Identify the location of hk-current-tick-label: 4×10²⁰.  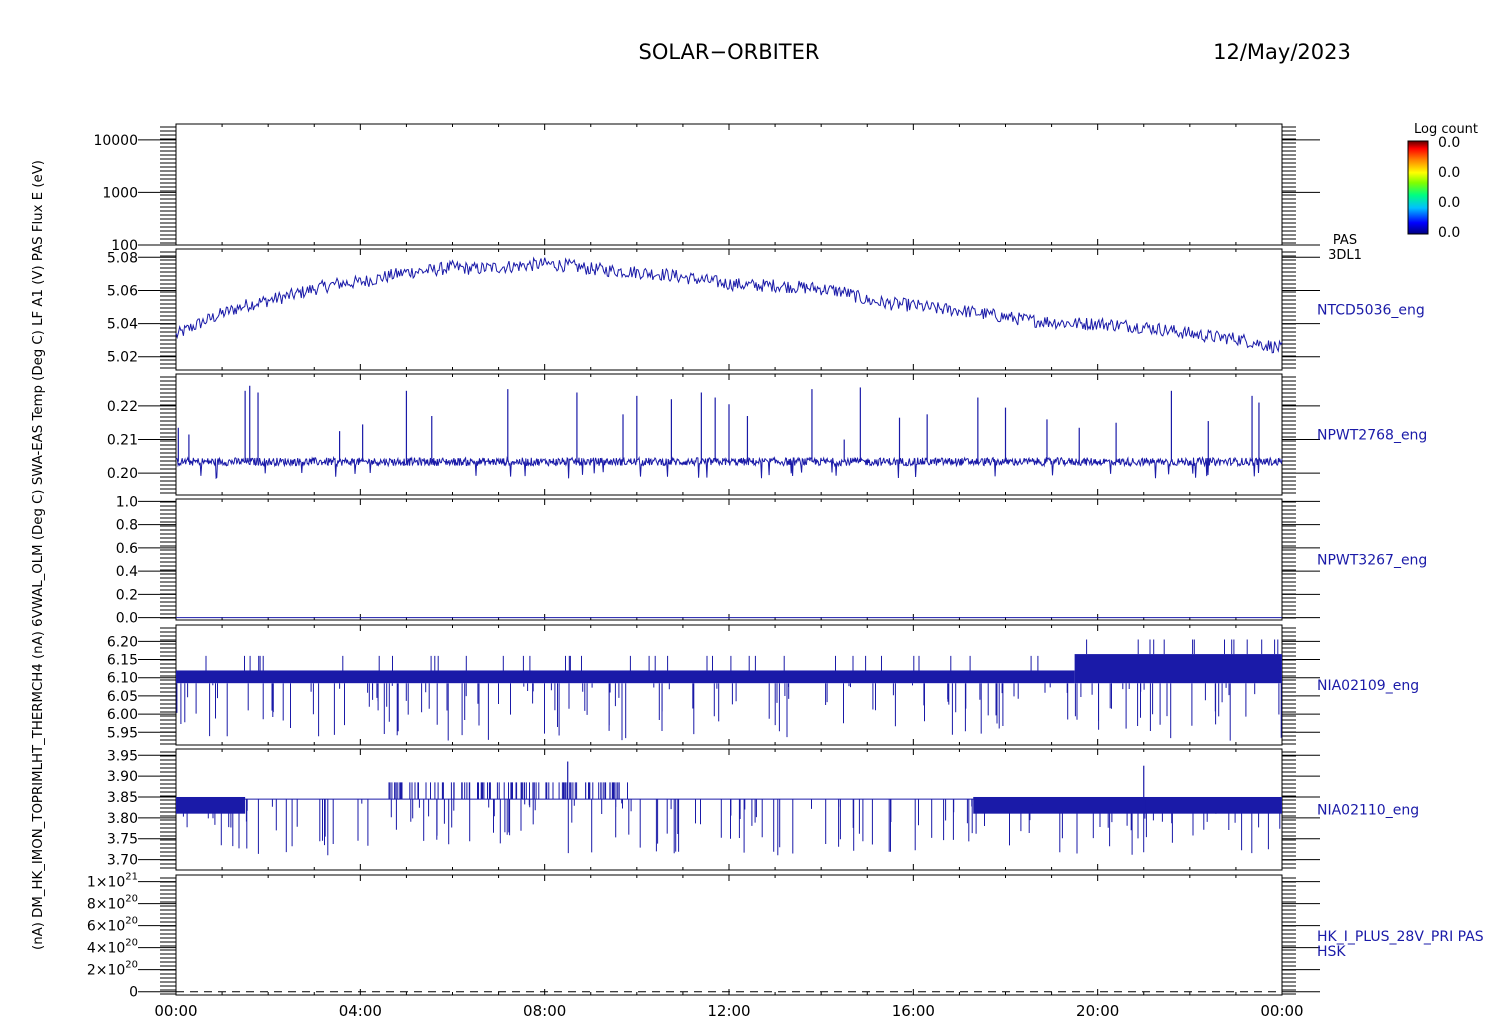
(112, 947).